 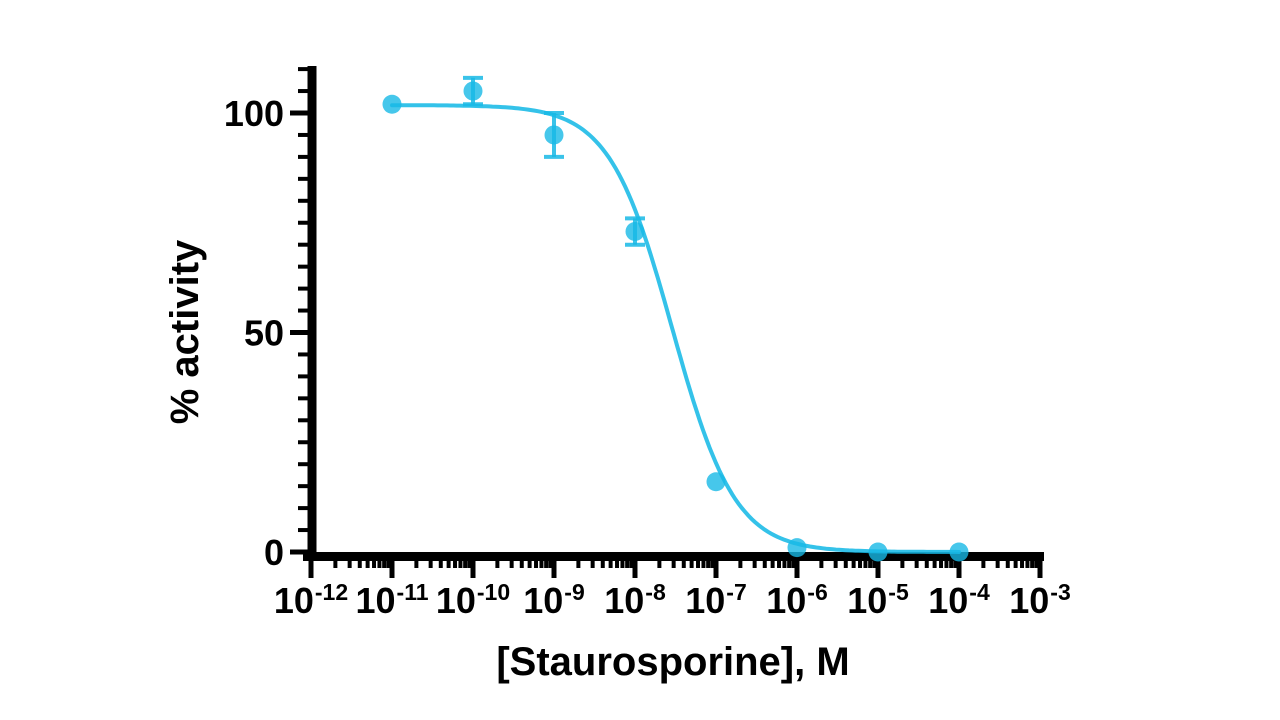 What do you see at coordinates (185, 331) in the screenshot?
I see `y-axis-title: % activity` at bounding box center [185, 331].